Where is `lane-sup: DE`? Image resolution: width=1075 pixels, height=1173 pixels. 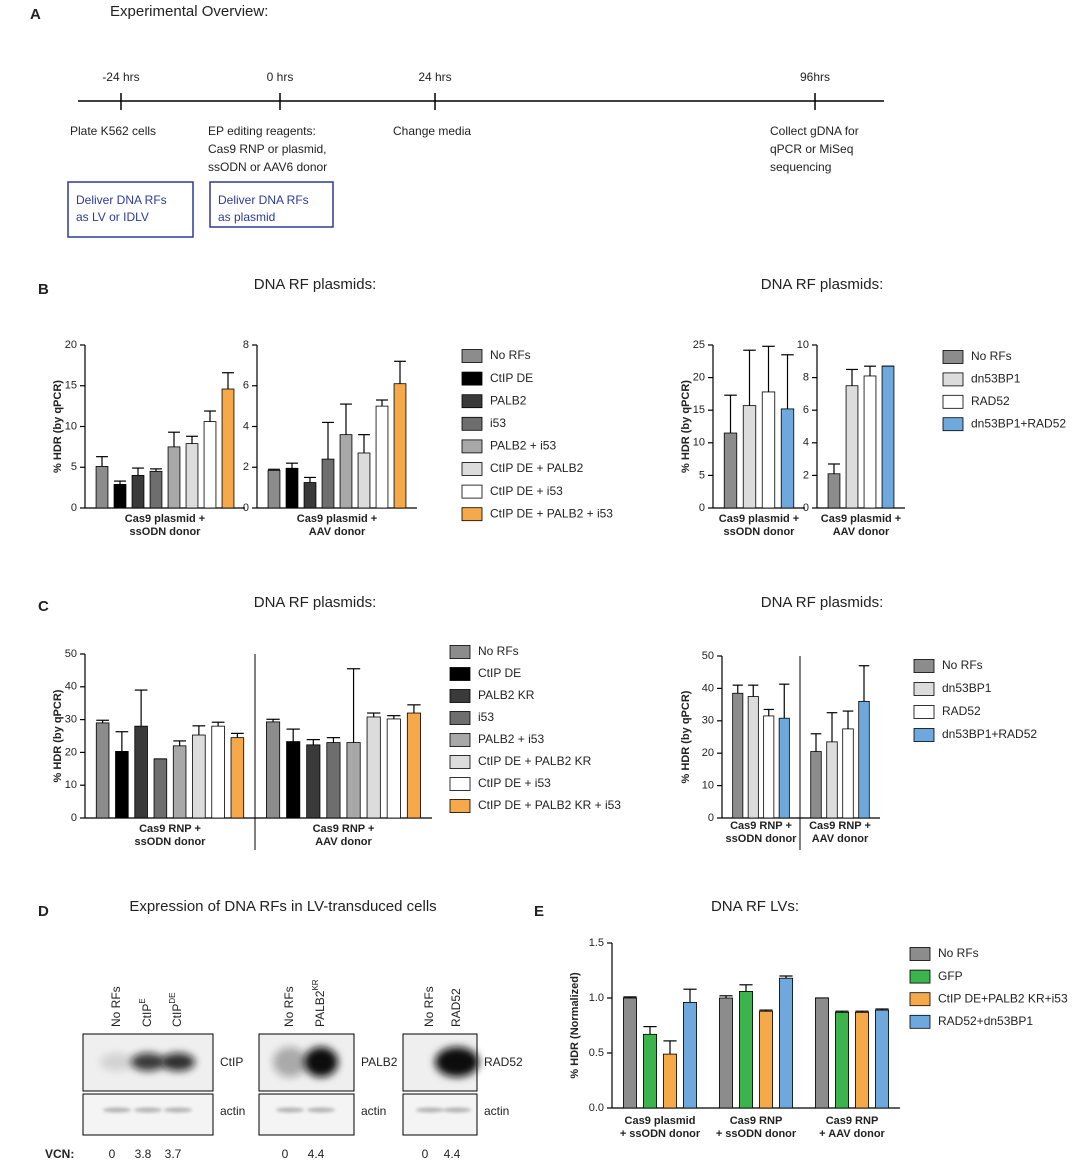 lane-sup: DE is located at coordinates (172, 998).